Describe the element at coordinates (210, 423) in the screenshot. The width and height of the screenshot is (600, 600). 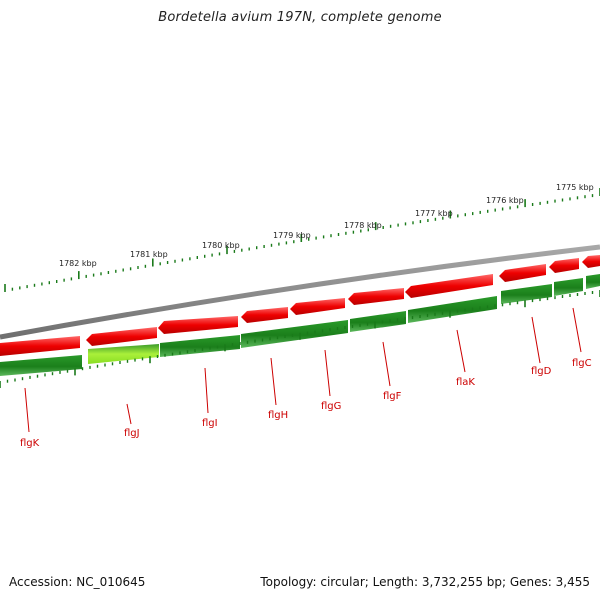
I see `gene-label-flgI: flgI` at that location.